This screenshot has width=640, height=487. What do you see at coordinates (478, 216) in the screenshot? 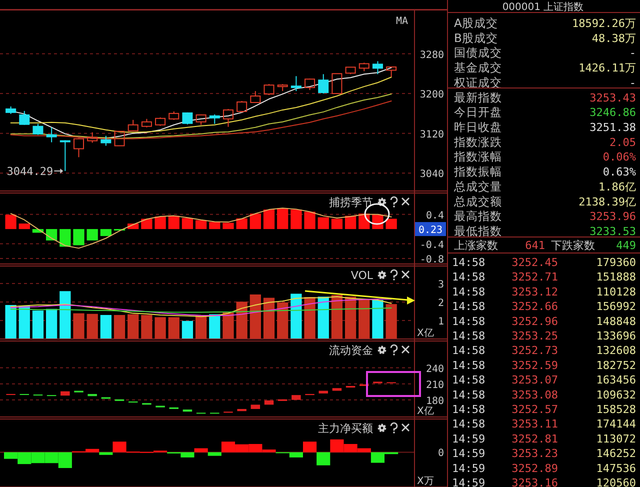
I see `category-label: 最高指数` at bounding box center [478, 216].